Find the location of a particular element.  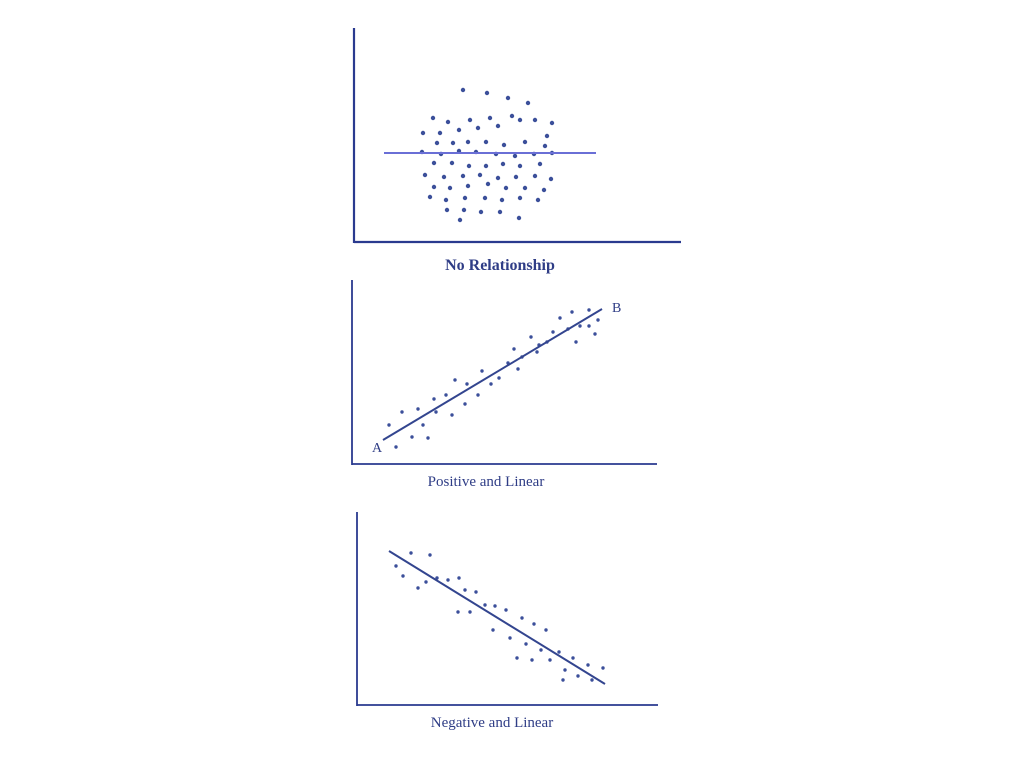

chart-negative-linear: Negative and Linear is located at coordinates (507, 621).